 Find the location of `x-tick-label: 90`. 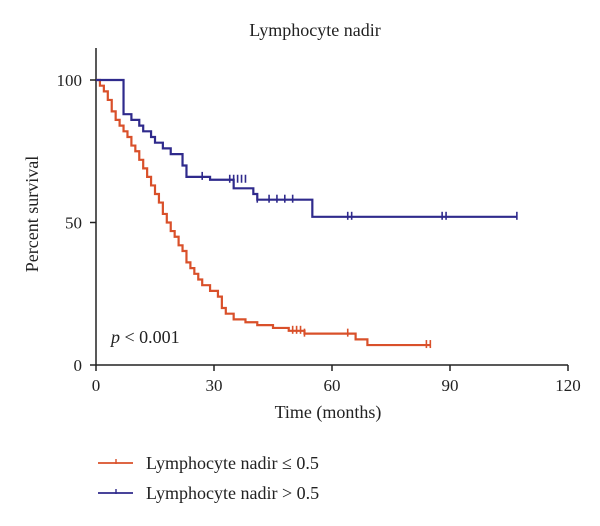

x-tick-label: 90 is located at coordinates (450, 385).